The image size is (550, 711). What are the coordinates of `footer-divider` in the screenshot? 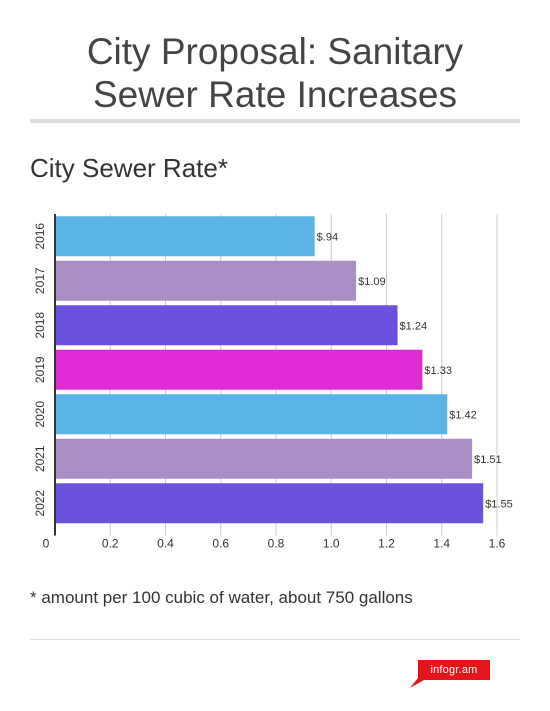 It's located at (275, 639).